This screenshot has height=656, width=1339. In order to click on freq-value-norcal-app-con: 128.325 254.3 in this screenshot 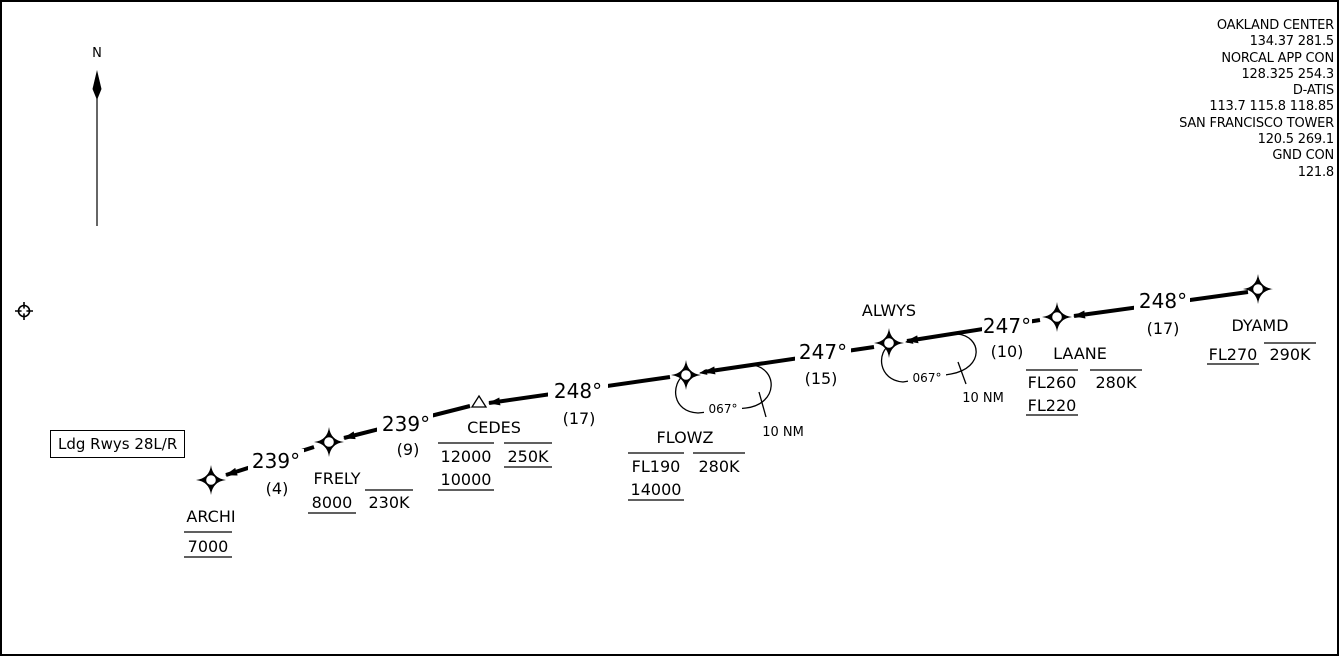, I will do `click(1287, 74)`.